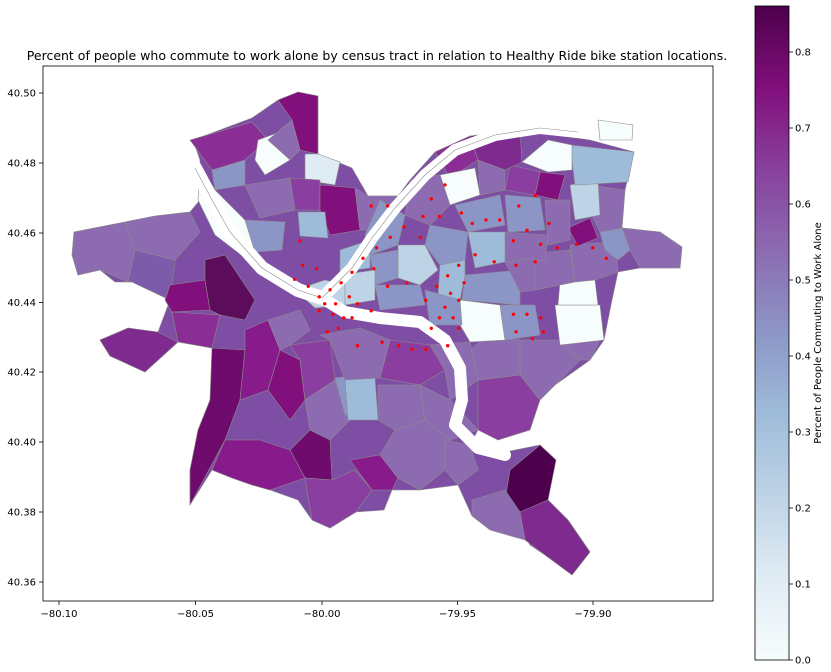 This screenshot has height=672, width=831. Describe the element at coordinates (195, 614) in the screenshot. I see `x-tick-label: −80.05` at that location.